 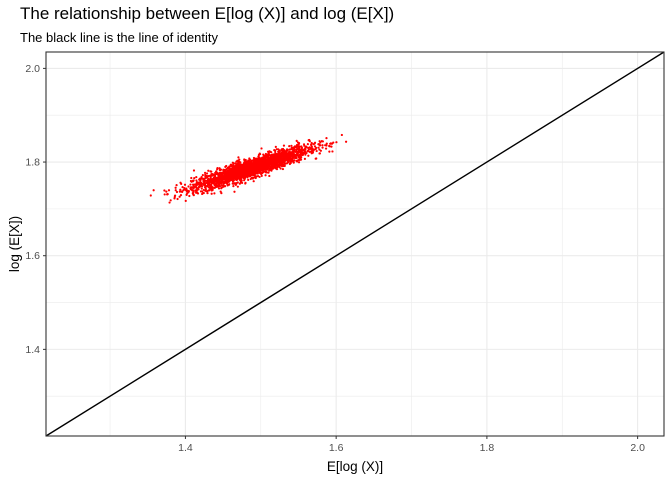 I want to click on x-tick-label: 2.0, so click(x=637, y=448).